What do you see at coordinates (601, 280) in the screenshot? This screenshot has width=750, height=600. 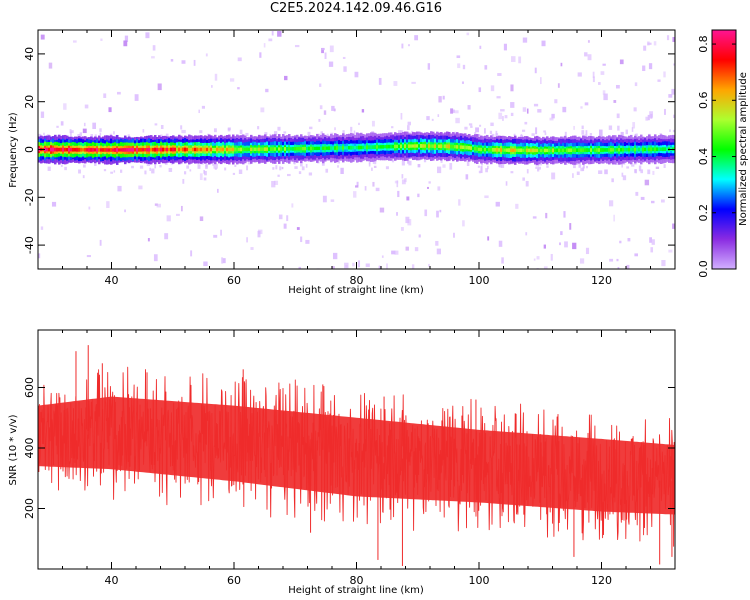 I see `spectrogram-x-tick-label: 120` at bounding box center [601, 280].